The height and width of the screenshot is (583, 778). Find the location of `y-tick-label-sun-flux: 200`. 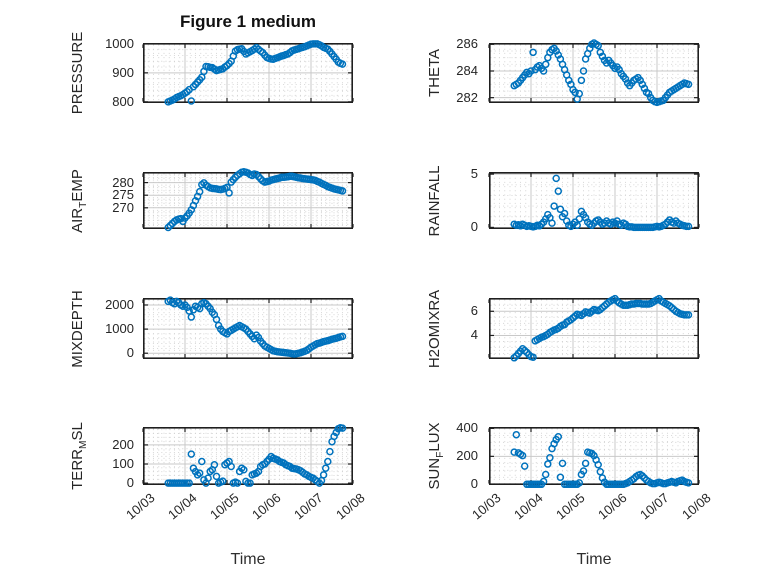

y-tick-label-sun-flux: 200 is located at coordinates (467, 456).